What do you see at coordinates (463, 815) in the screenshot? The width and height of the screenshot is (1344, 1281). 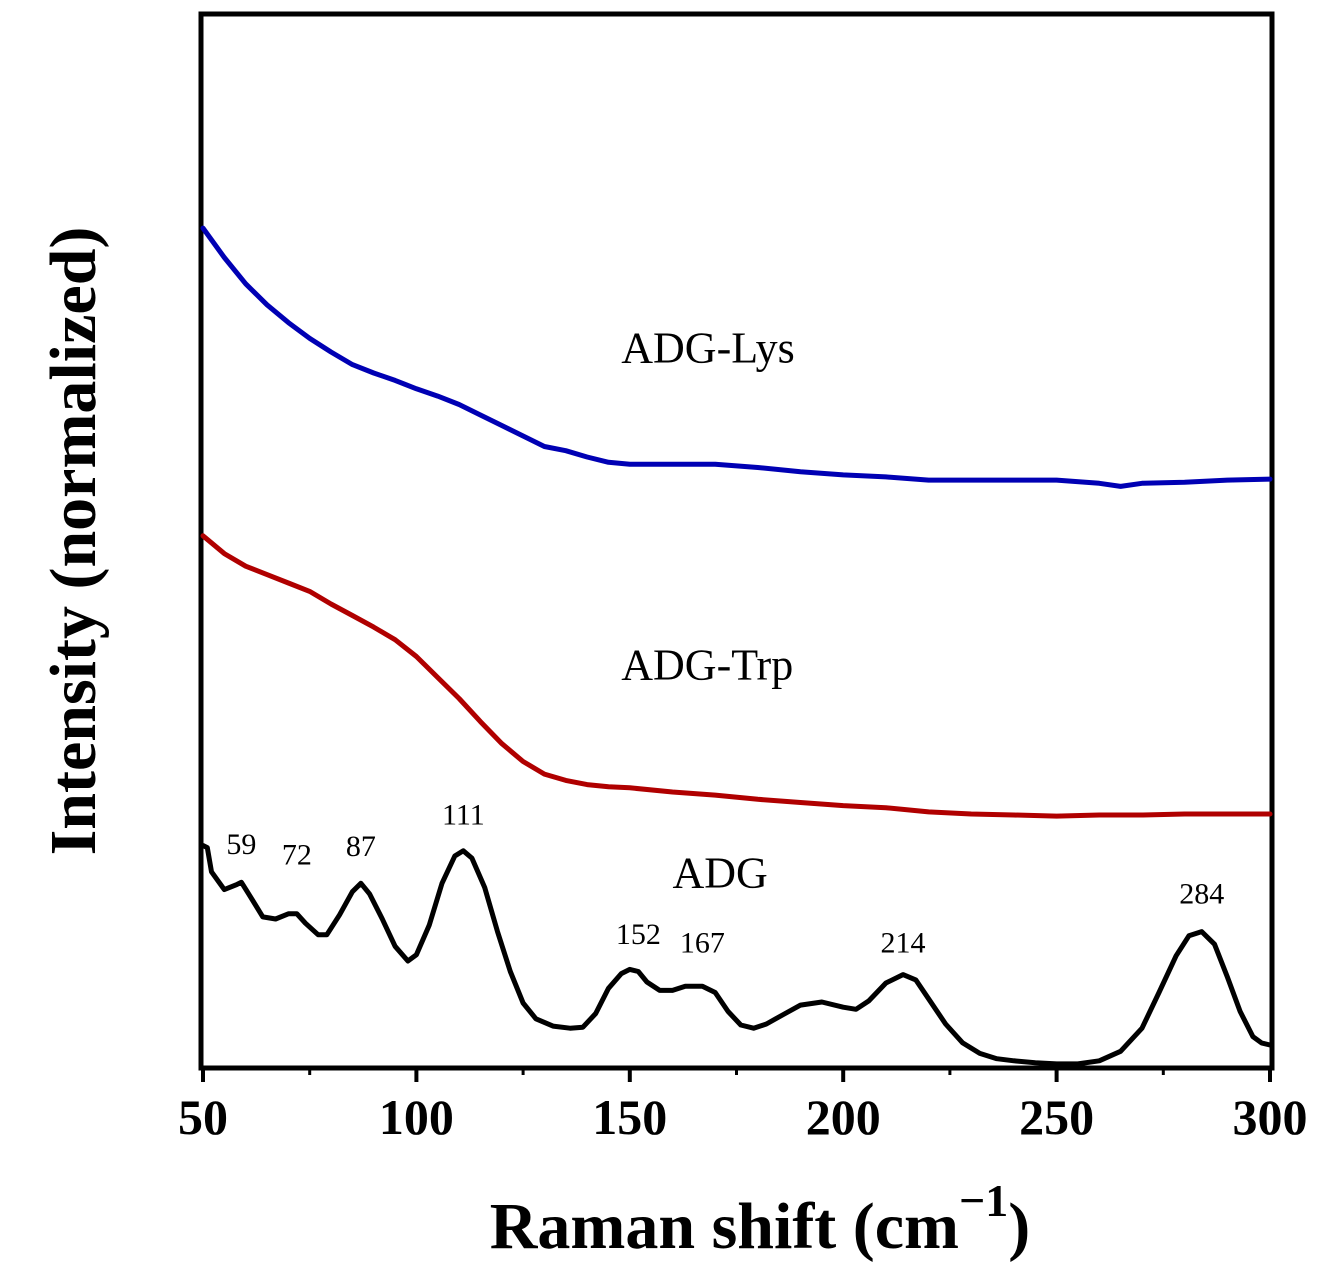 I see `peak-label: 111` at bounding box center [463, 815].